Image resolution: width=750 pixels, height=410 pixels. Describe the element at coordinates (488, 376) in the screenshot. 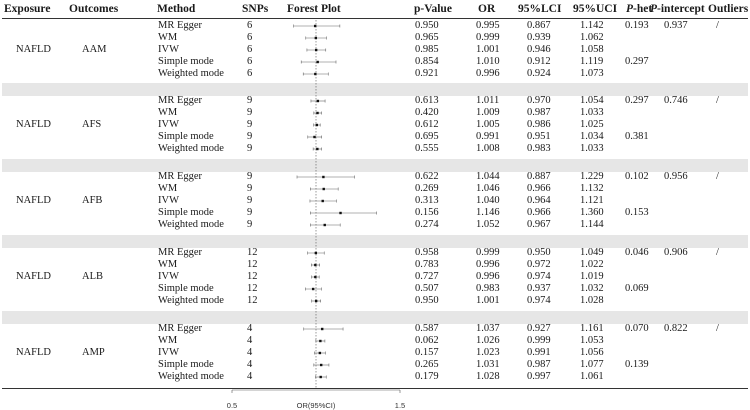

I see `or-value: 1.028` at that location.